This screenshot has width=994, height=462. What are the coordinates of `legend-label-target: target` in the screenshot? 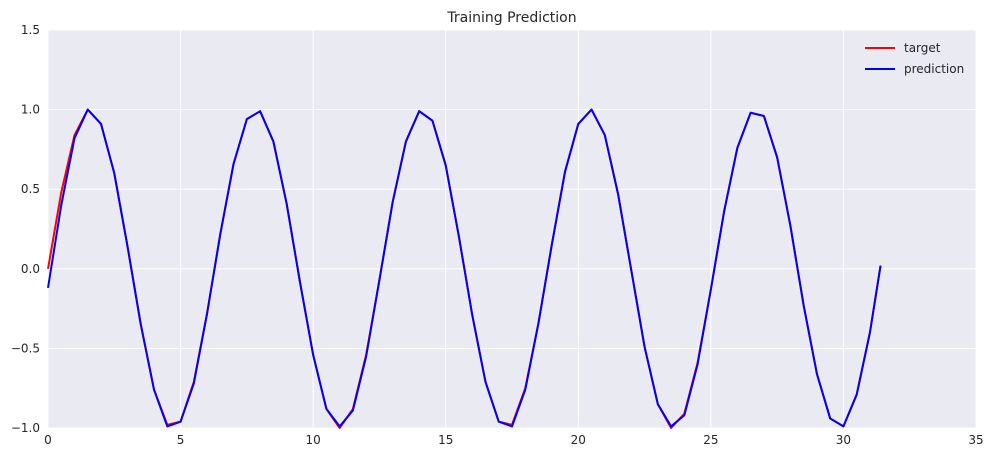 It's located at (922, 48).